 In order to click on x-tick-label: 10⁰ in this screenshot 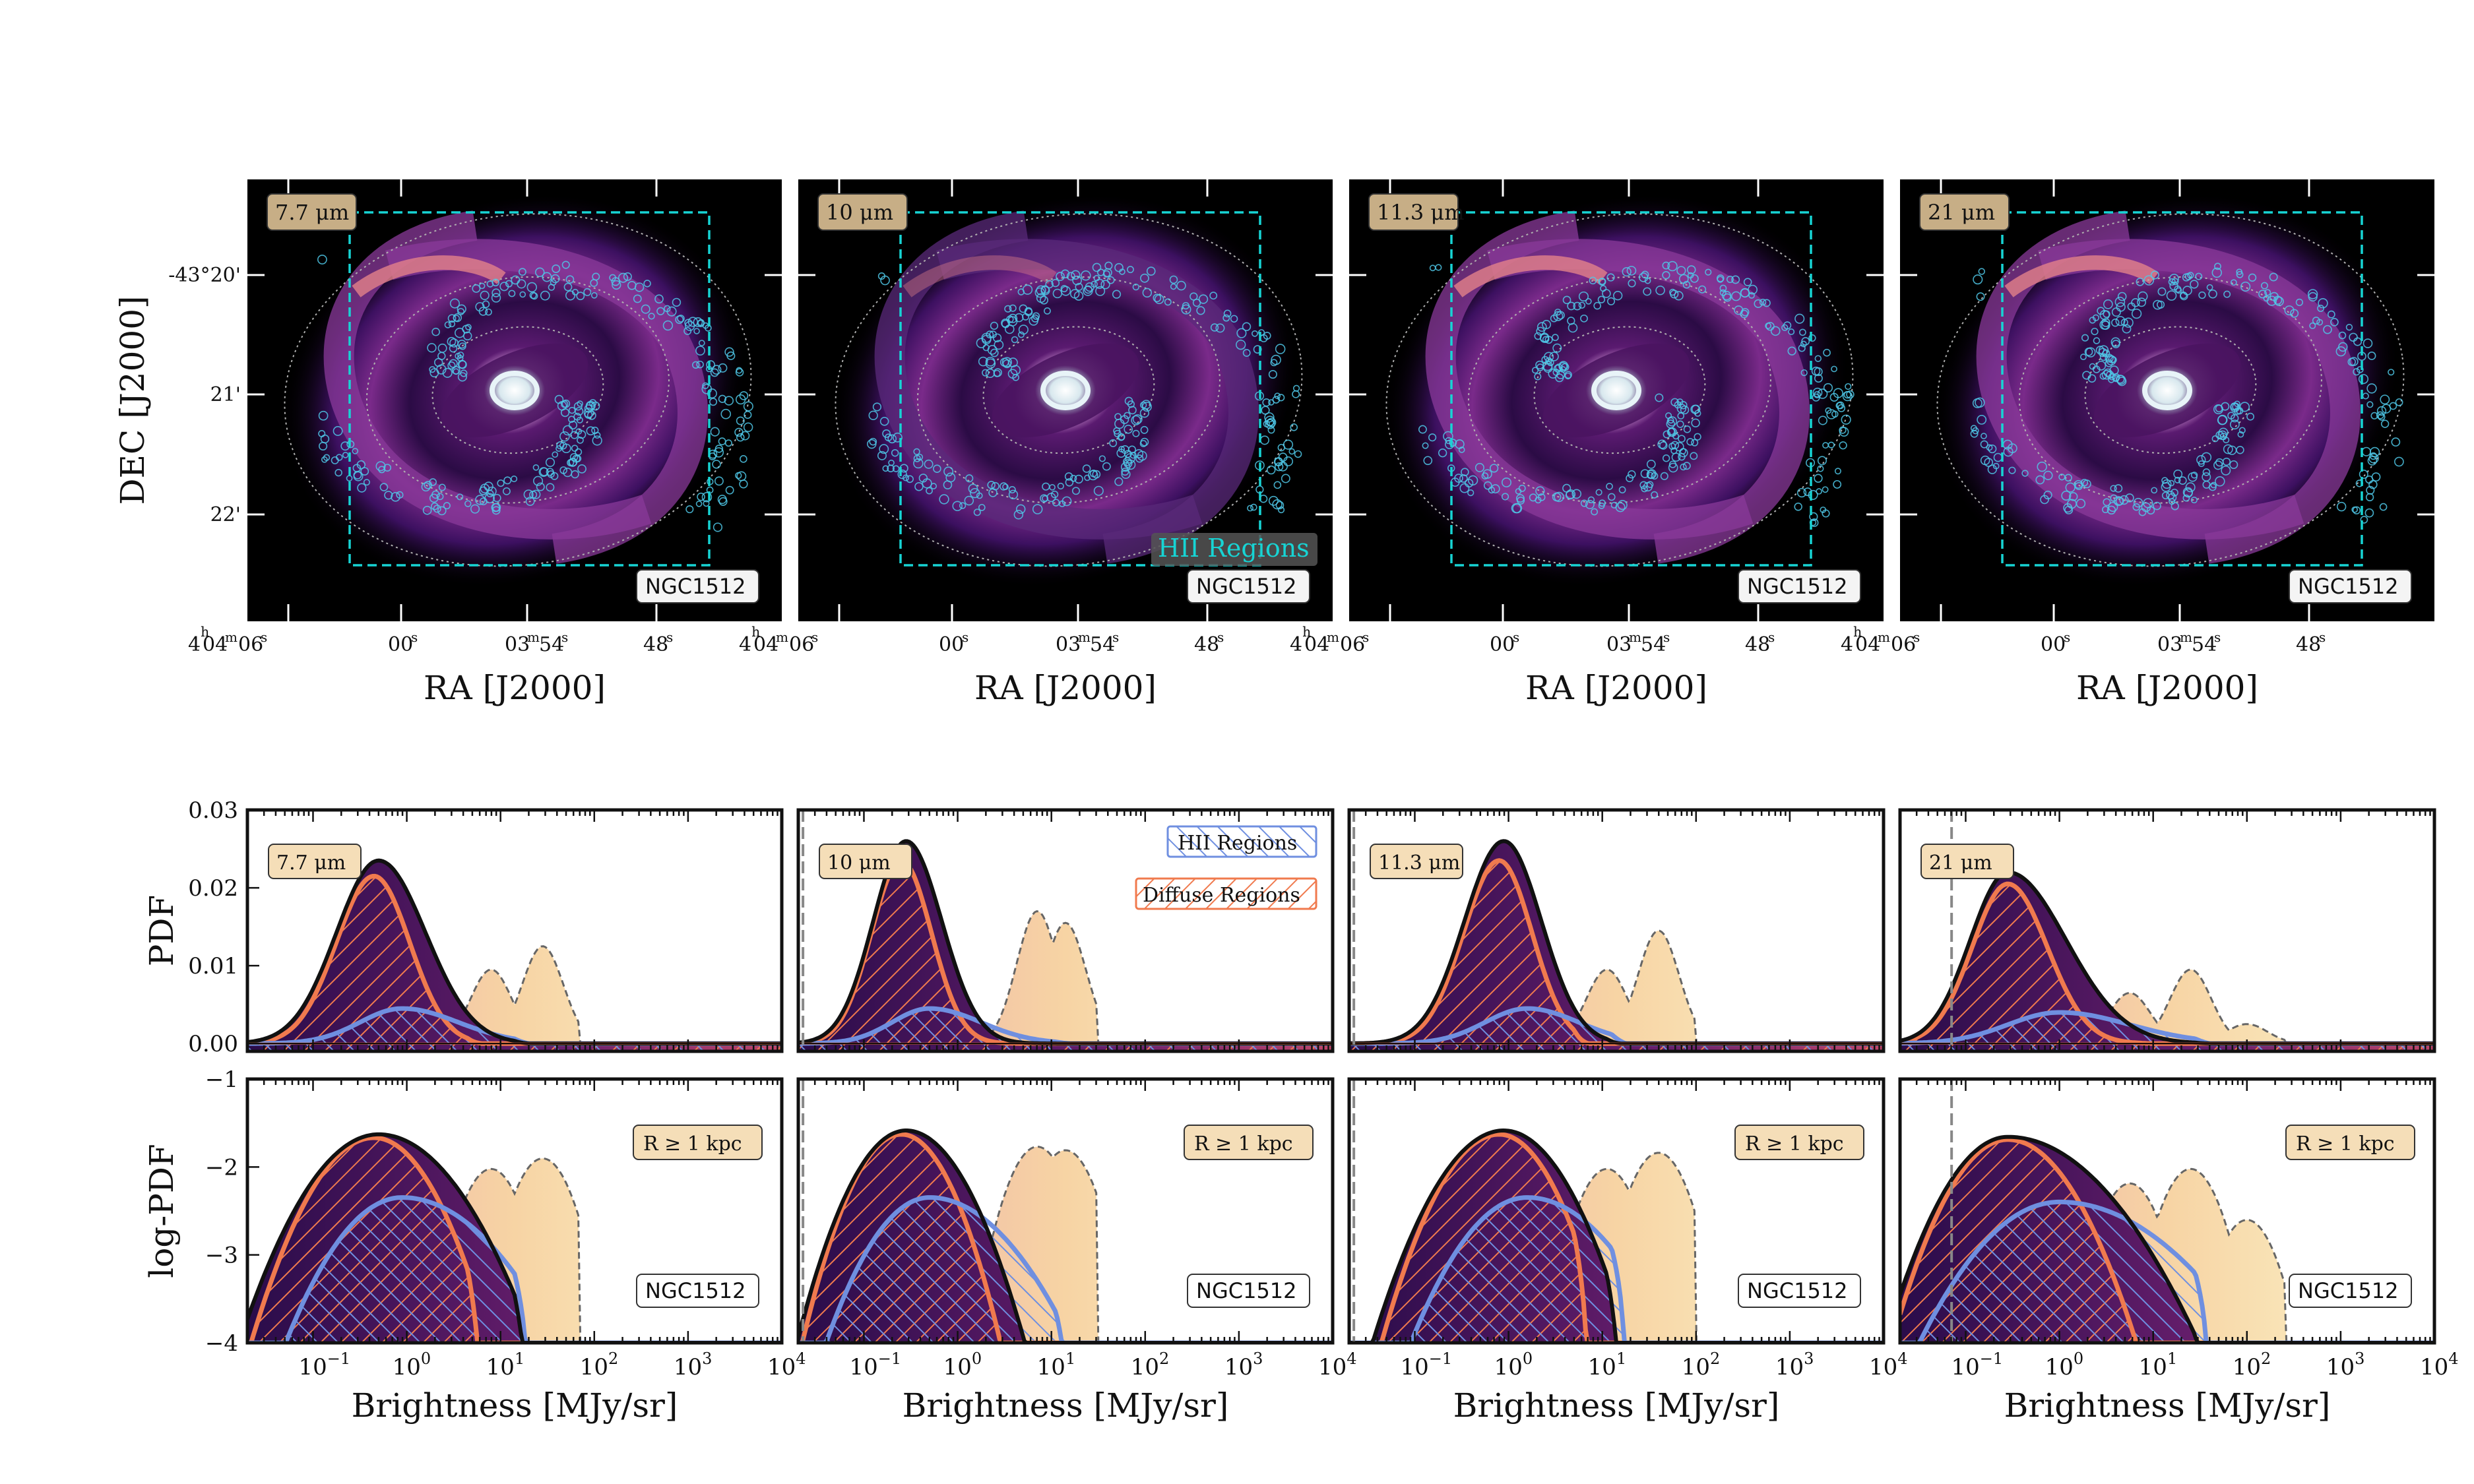, I will do `click(962, 1365)`.